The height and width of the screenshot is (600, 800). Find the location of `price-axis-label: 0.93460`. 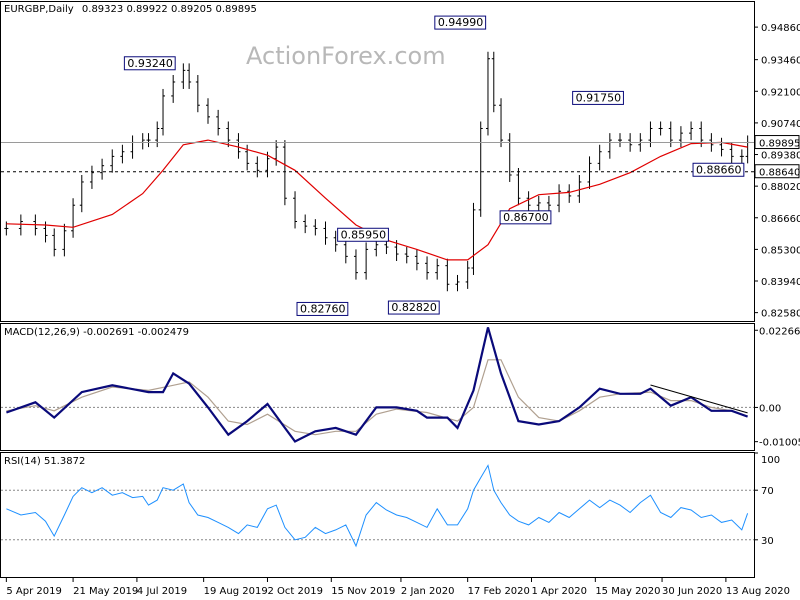

price-axis-label: 0.93460 is located at coordinates (780, 61).